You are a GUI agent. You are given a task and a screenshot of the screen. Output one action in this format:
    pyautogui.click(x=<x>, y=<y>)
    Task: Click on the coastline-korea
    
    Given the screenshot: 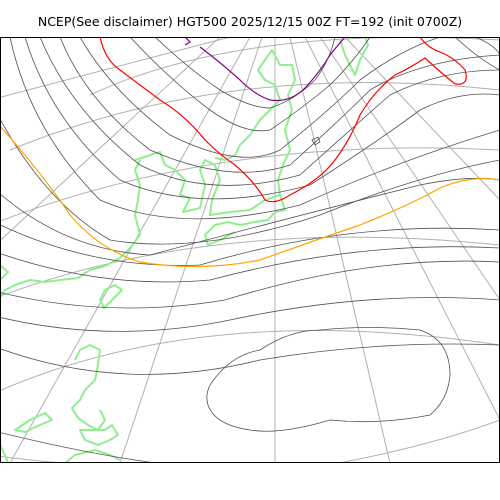 What is the action you would take?
    pyautogui.click(x=245, y=220)
    